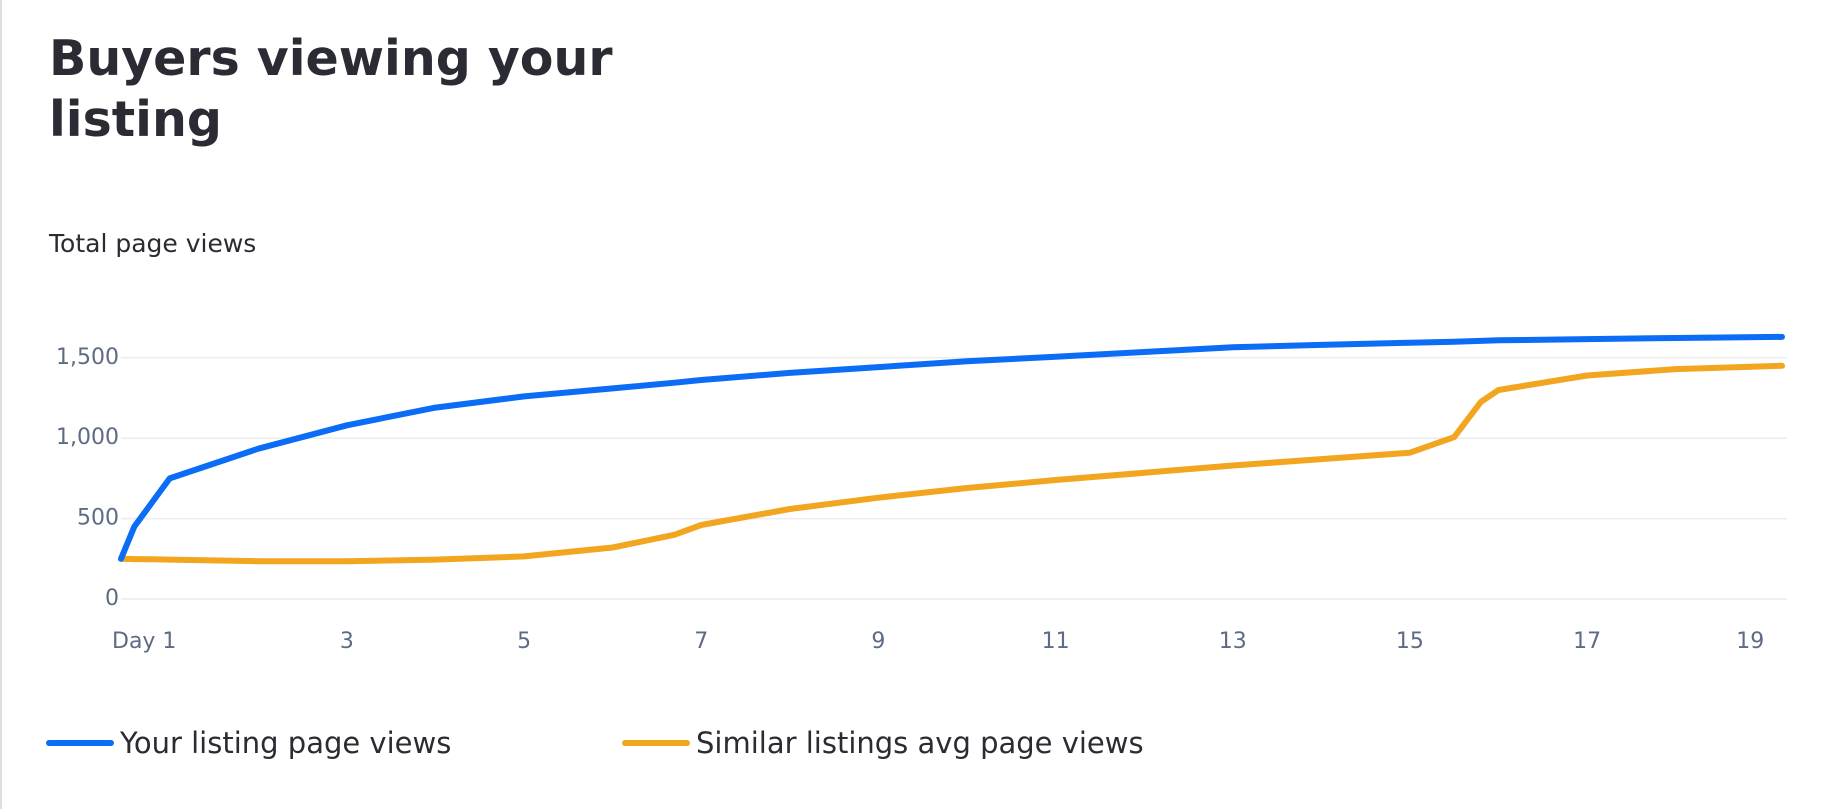 This screenshot has height=809, width=1826. Describe the element at coordinates (87, 437) in the screenshot. I see `y-tick-label: 1,000` at that location.